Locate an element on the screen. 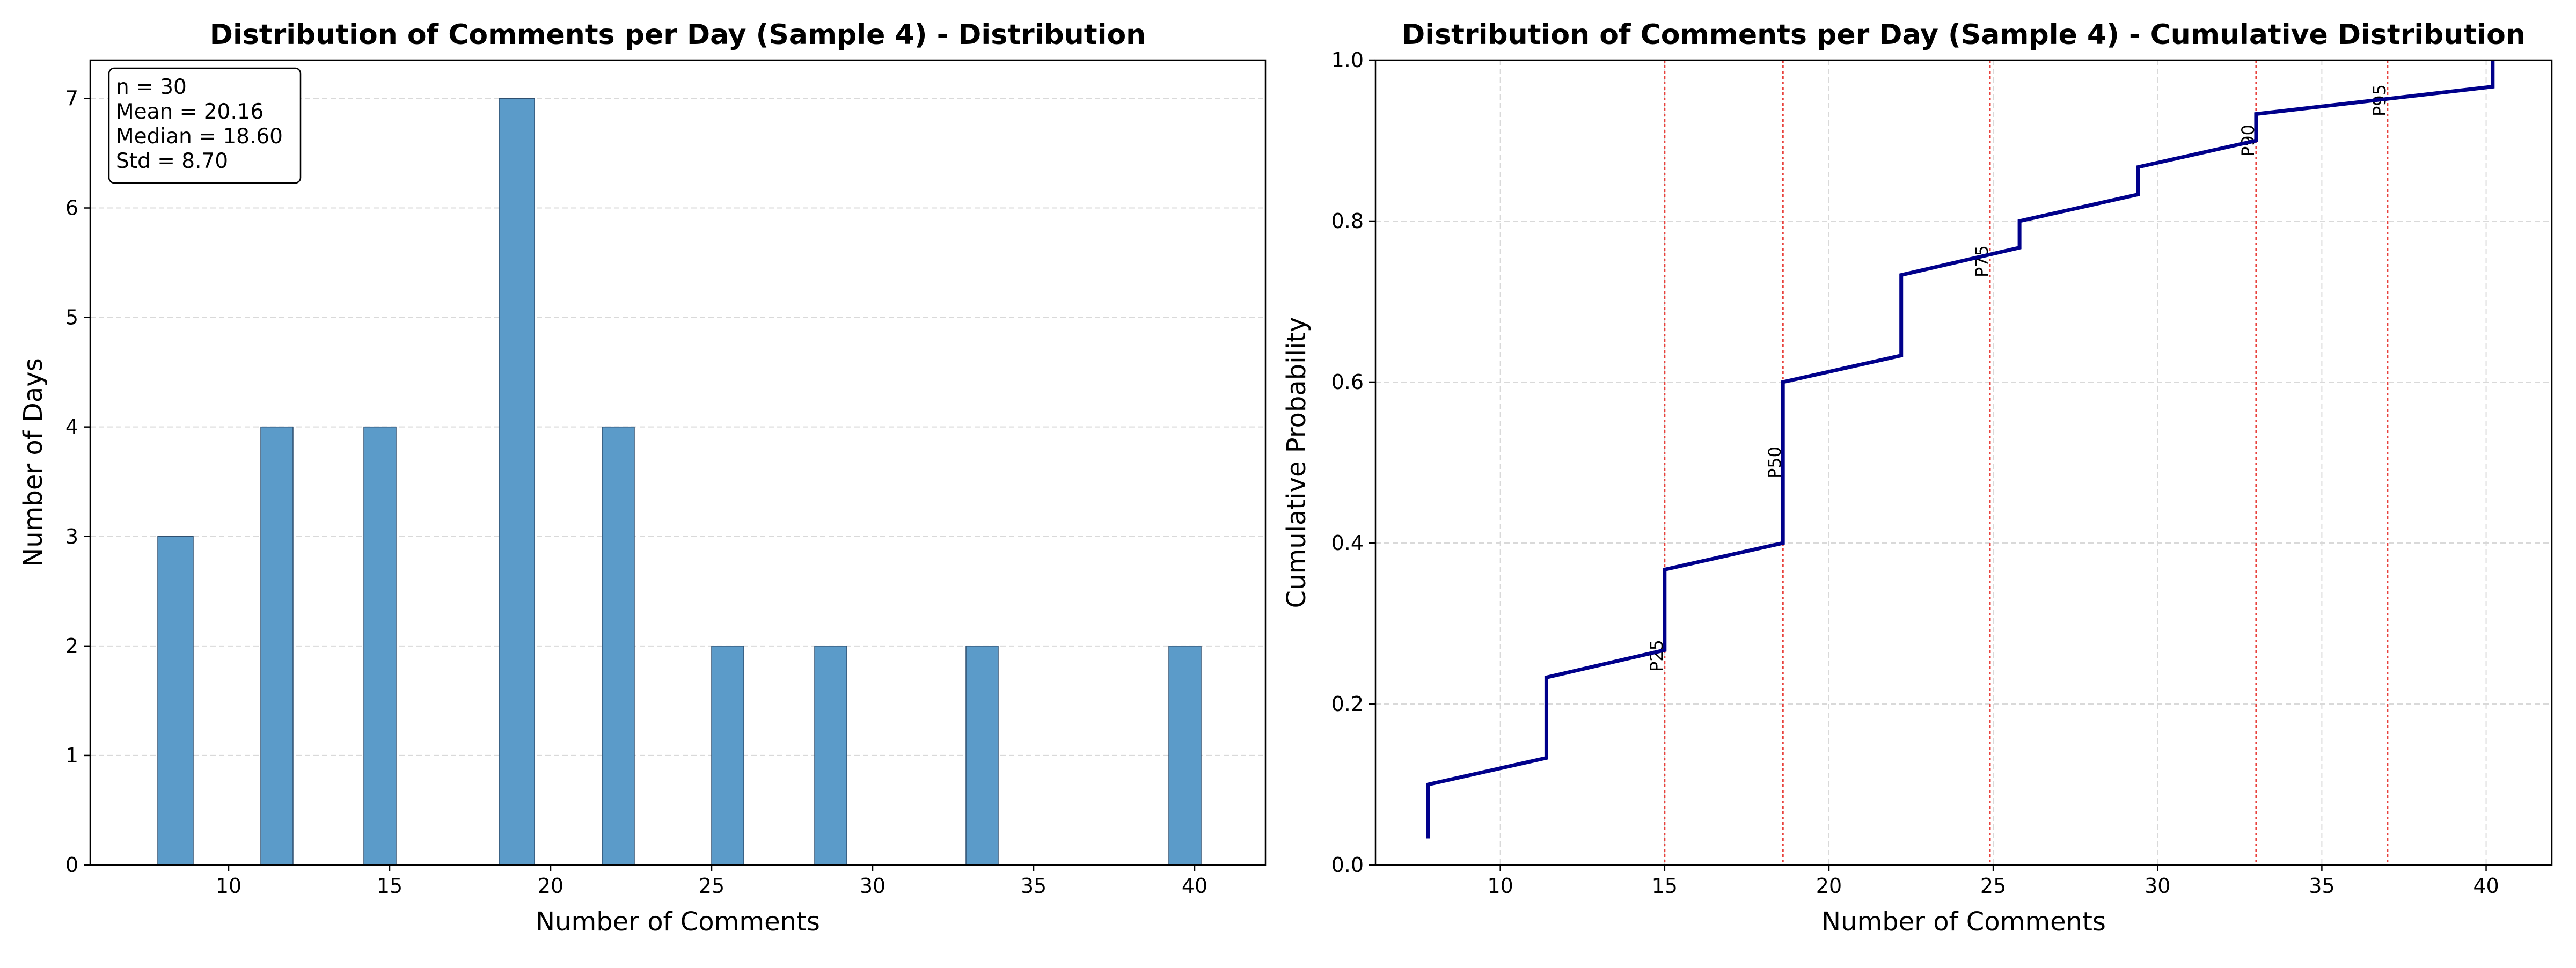 This screenshot has width=2576, height=968. y-tick-label: 1.0 is located at coordinates (1347, 60).